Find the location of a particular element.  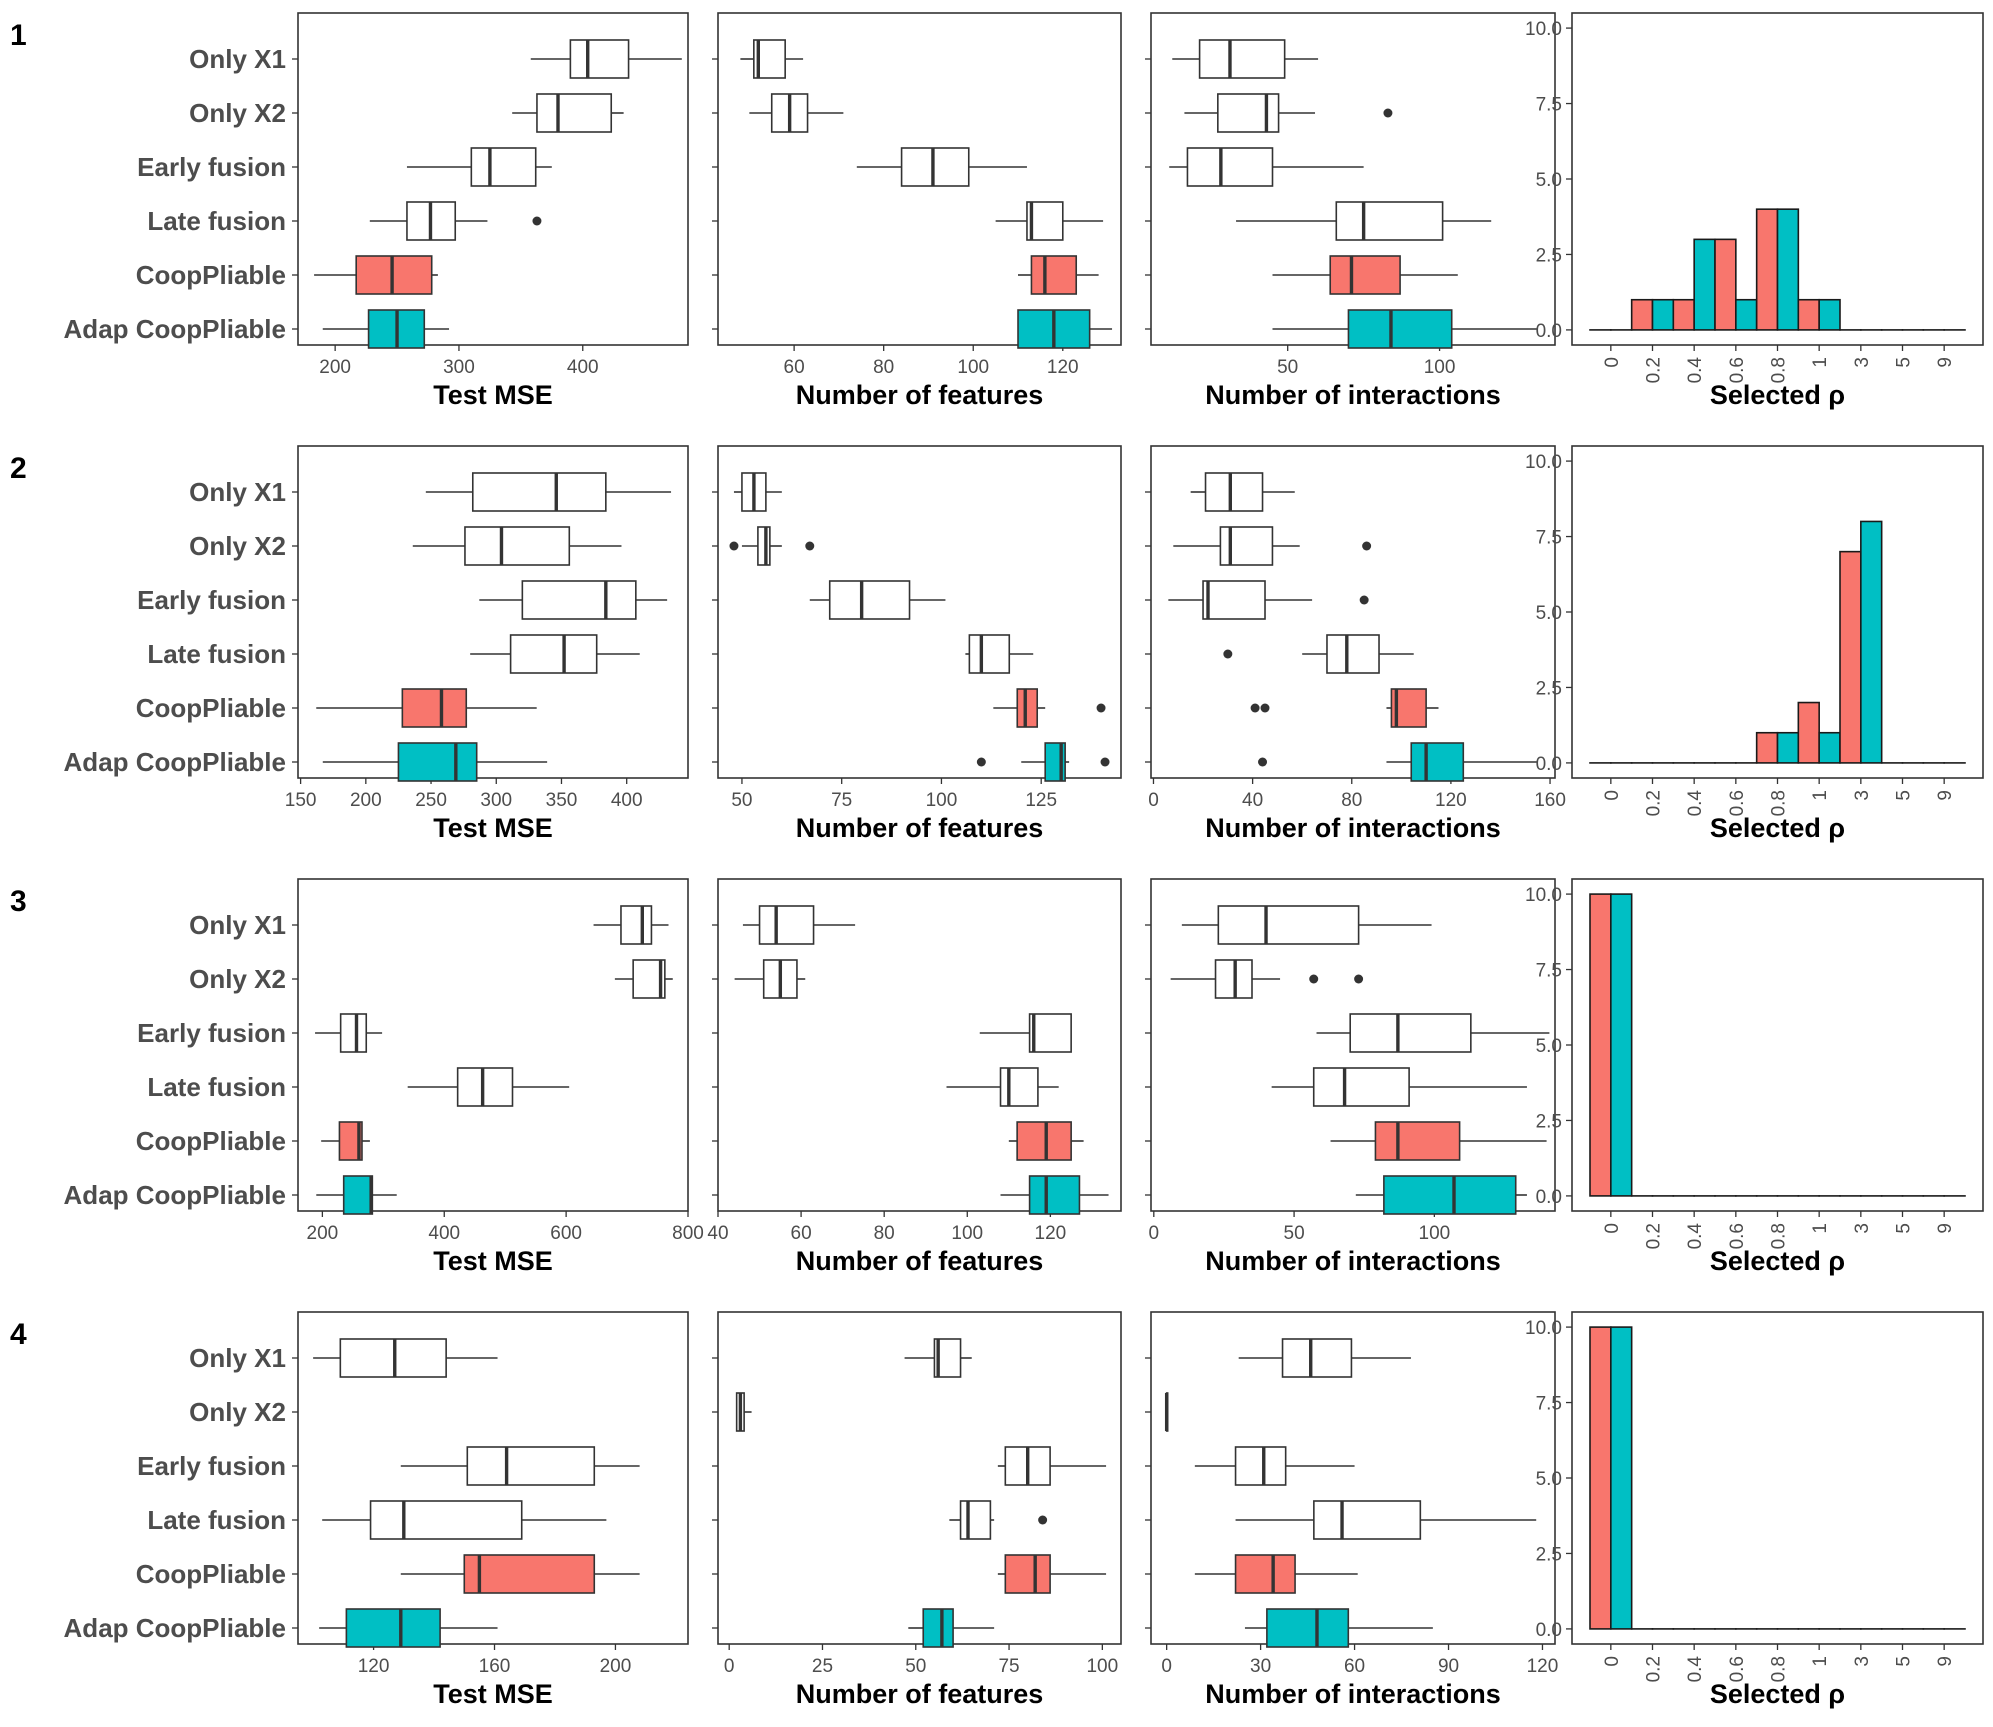

category-label: Only X2 is located at coordinates (237, 1412).